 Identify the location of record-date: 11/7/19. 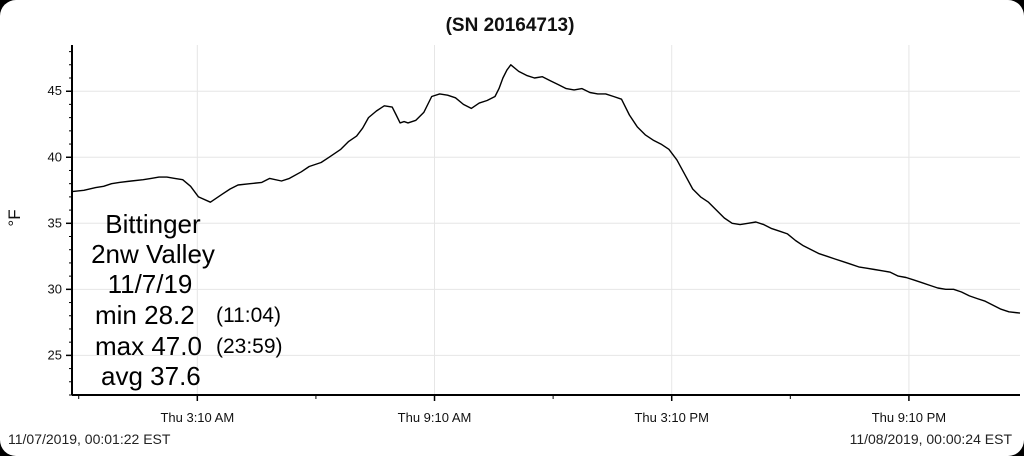
(150, 284).